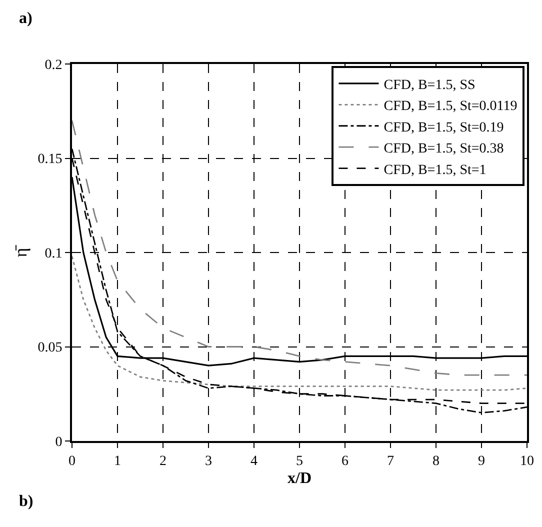 The width and height of the screenshot is (542, 527). What do you see at coordinates (50, 160) in the screenshot?
I see `y-tick-label: 0.15` at bounding box center [50, 160].